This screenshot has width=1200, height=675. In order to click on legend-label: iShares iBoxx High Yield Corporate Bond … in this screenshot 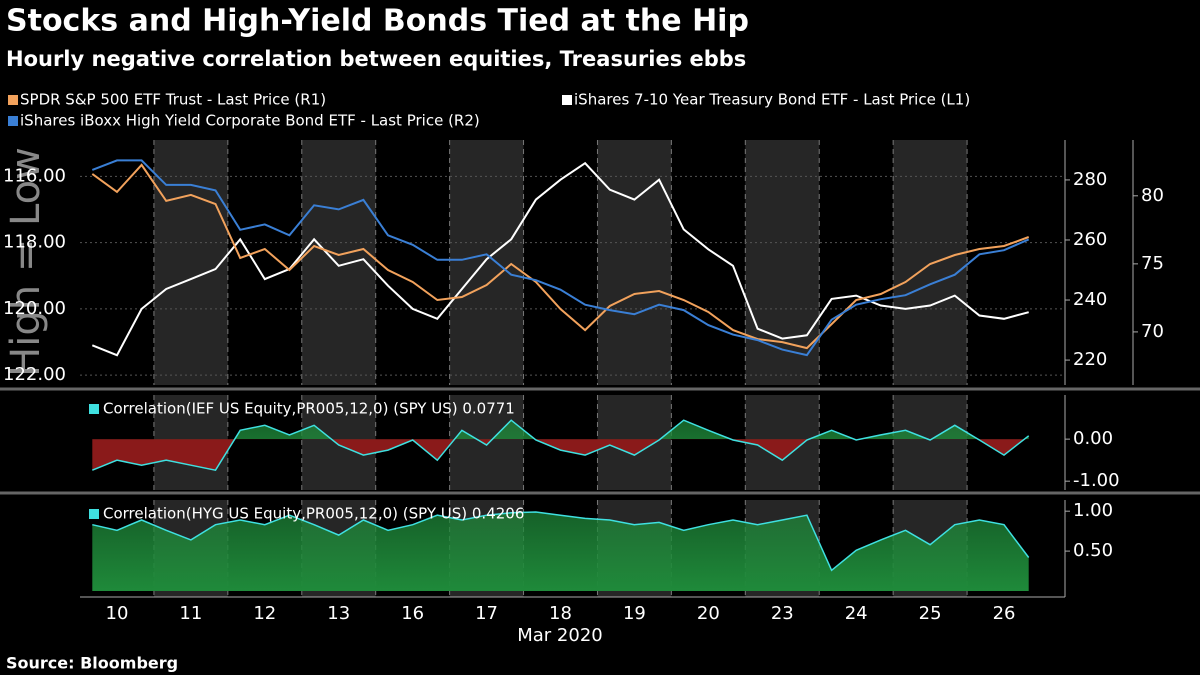, I will do `click(250, 121)`.